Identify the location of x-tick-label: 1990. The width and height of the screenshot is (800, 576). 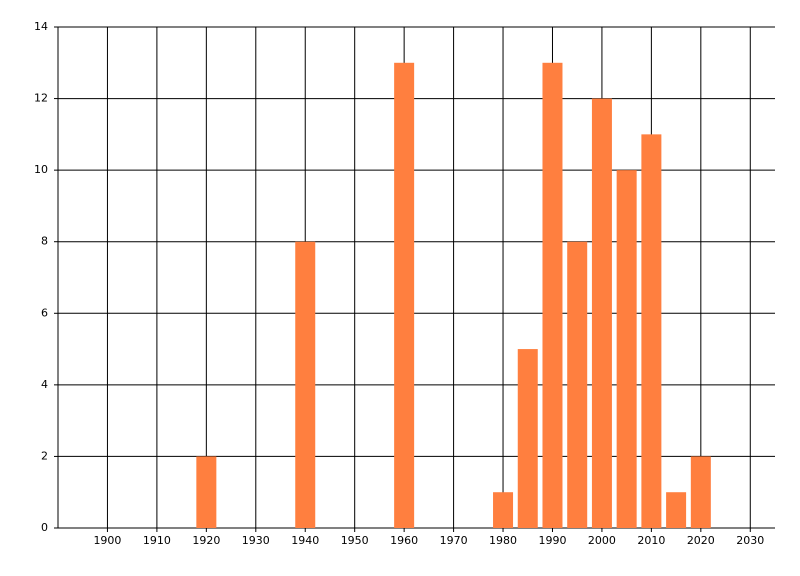
(552, 540).